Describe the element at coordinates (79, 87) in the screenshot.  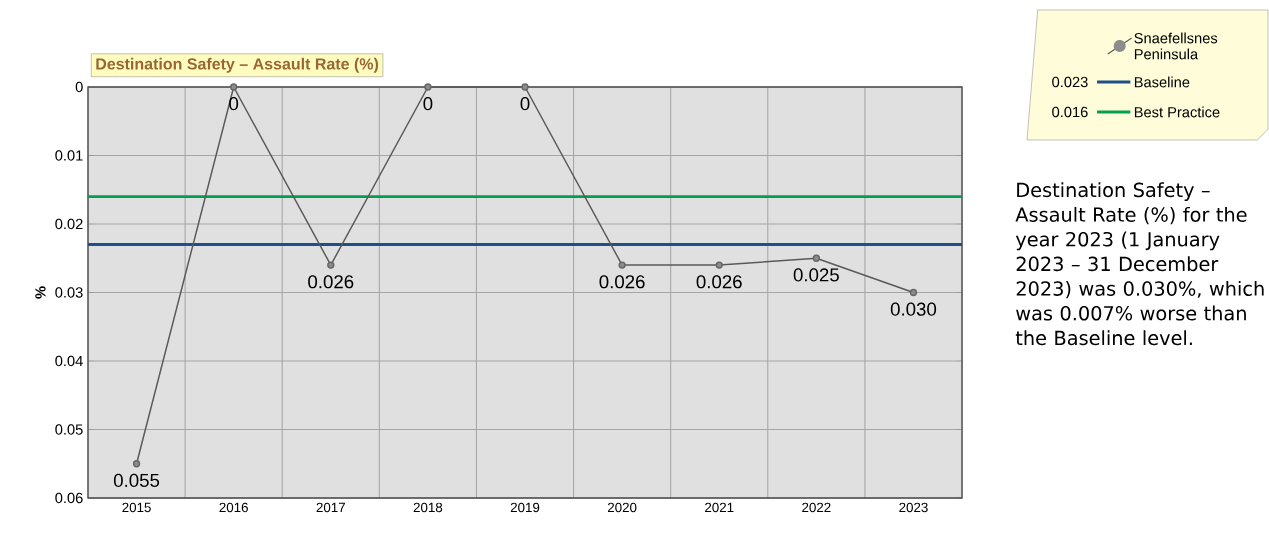
I see `y-tick-label: 0` at that location.